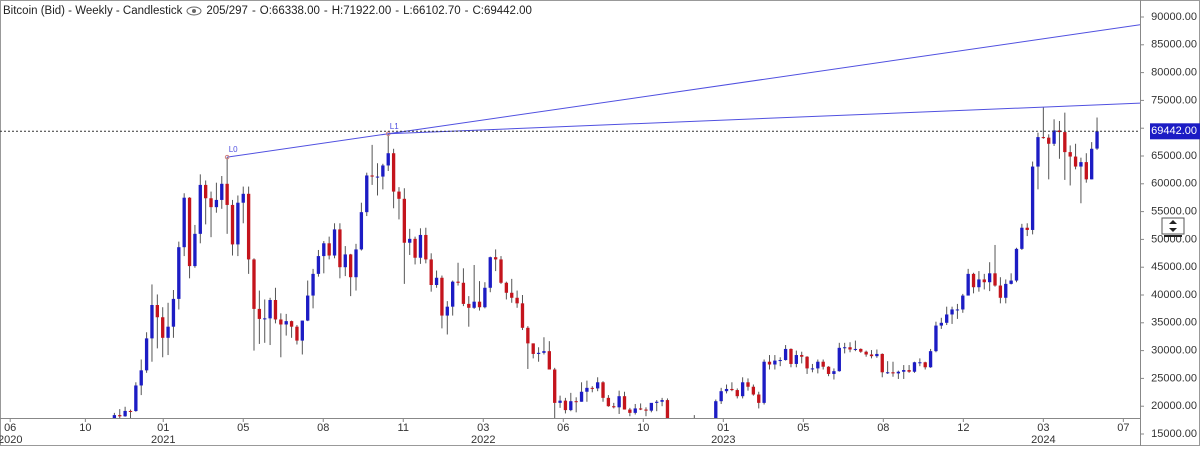 Image resolution: width=1200 pixels, height=451 pixels. Describe the element at coordinates (502, 11) in the screenshot. I see `close-value: C:69442.00` at that location.